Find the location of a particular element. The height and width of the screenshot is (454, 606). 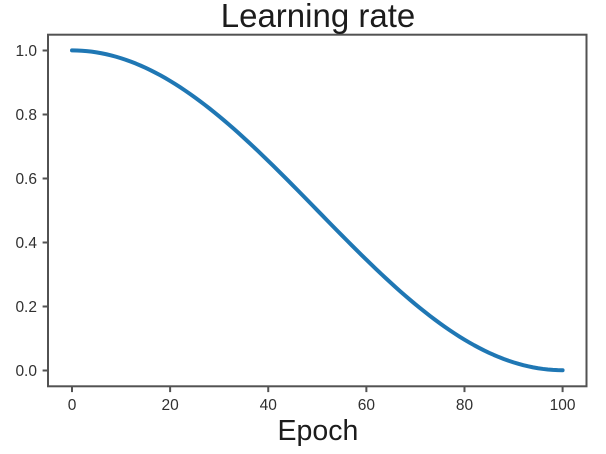

svg-text: Learning rate is located at coordinates (318, 17).